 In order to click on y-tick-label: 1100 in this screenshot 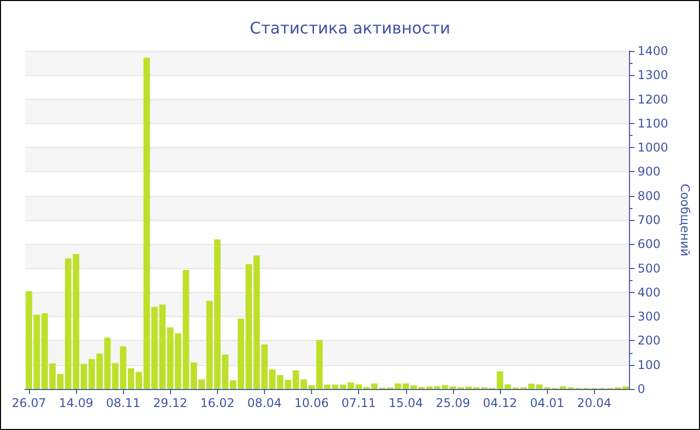, I will do `click(653, 123)`.